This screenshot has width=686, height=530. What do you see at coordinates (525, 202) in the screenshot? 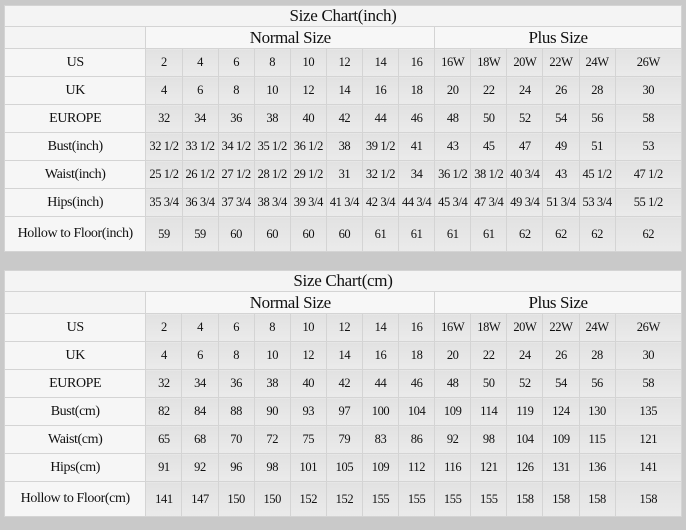
I see `table-cell: 49 3/4` at bounding box center [525, 202].